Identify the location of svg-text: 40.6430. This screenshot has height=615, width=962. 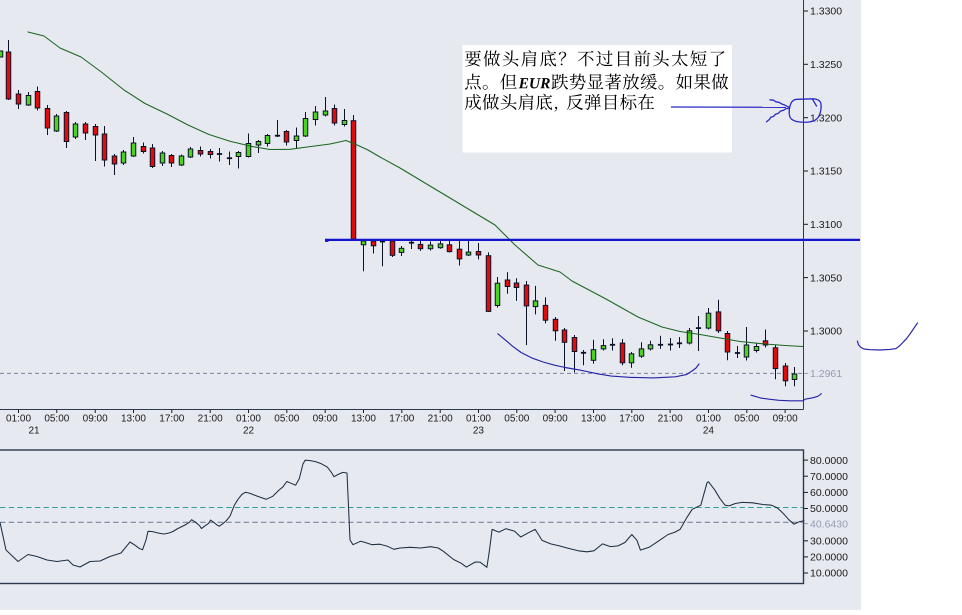
(829, 524).